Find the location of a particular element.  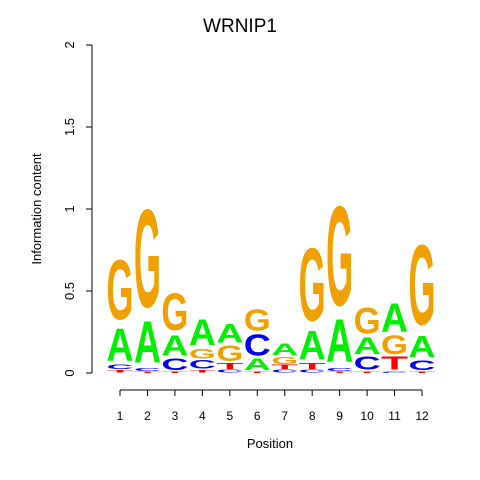

logo-letter-T-pos-3: T is located at coordinates (174, 372).